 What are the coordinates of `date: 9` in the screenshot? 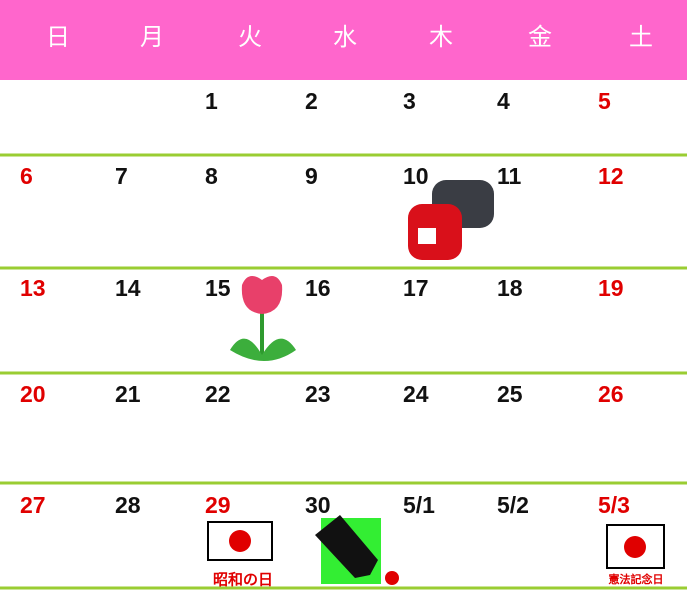 It's located at (311, 176).